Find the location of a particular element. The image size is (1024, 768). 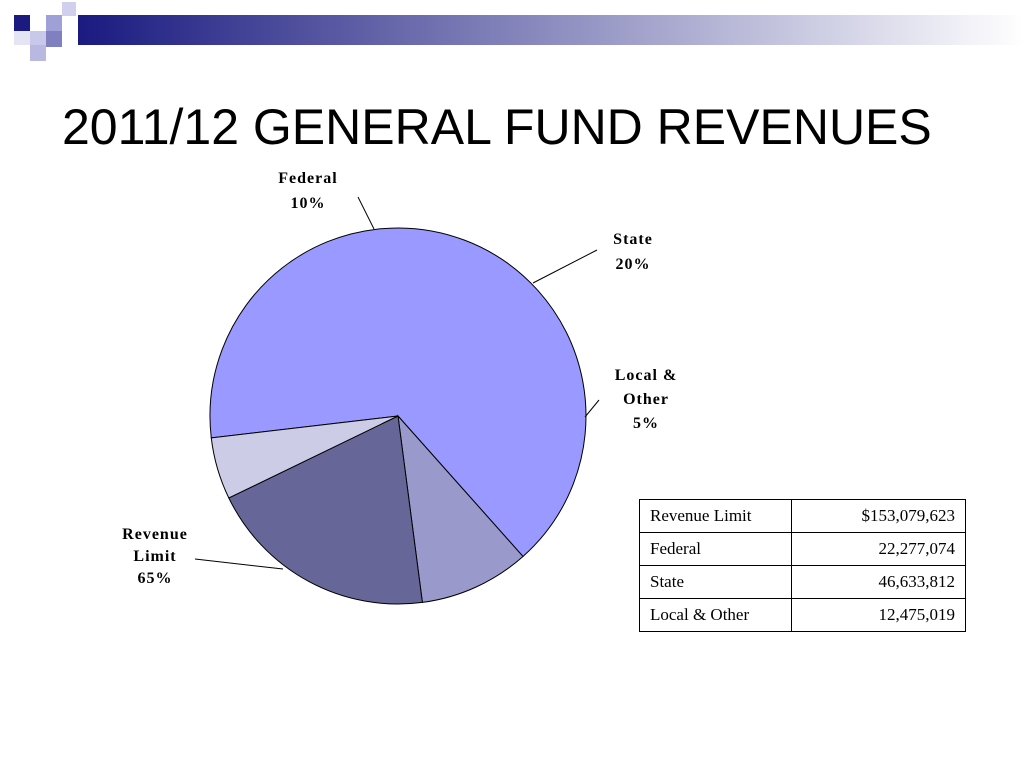

slice-label-line: Local & is located at coordinates (646, 375).